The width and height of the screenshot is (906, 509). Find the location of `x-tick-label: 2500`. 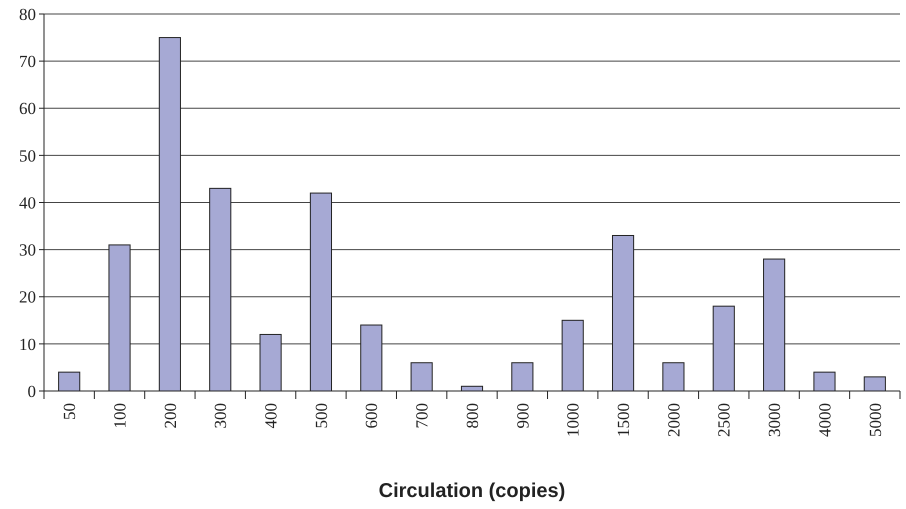

x-tick-label: 2500 is located at coordinates (724, 420).